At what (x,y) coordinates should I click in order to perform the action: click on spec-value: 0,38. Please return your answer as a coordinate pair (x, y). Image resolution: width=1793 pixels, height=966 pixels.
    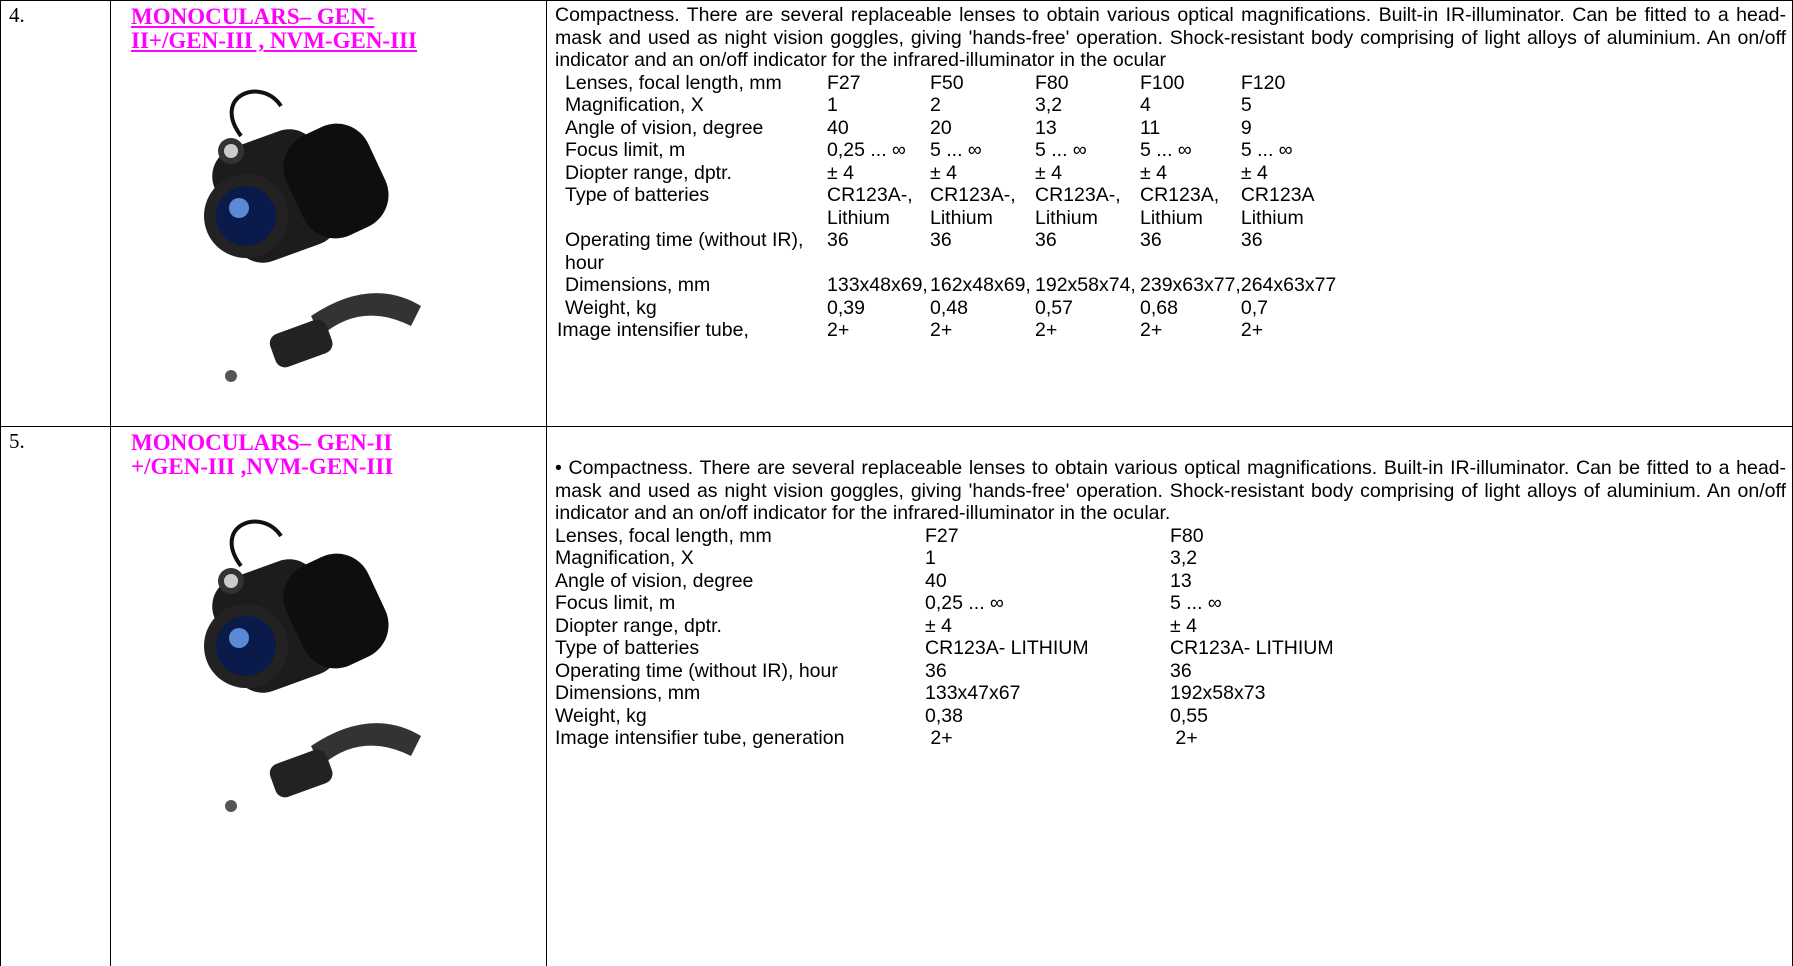
    Looking at the image, I should click on (944, 715).